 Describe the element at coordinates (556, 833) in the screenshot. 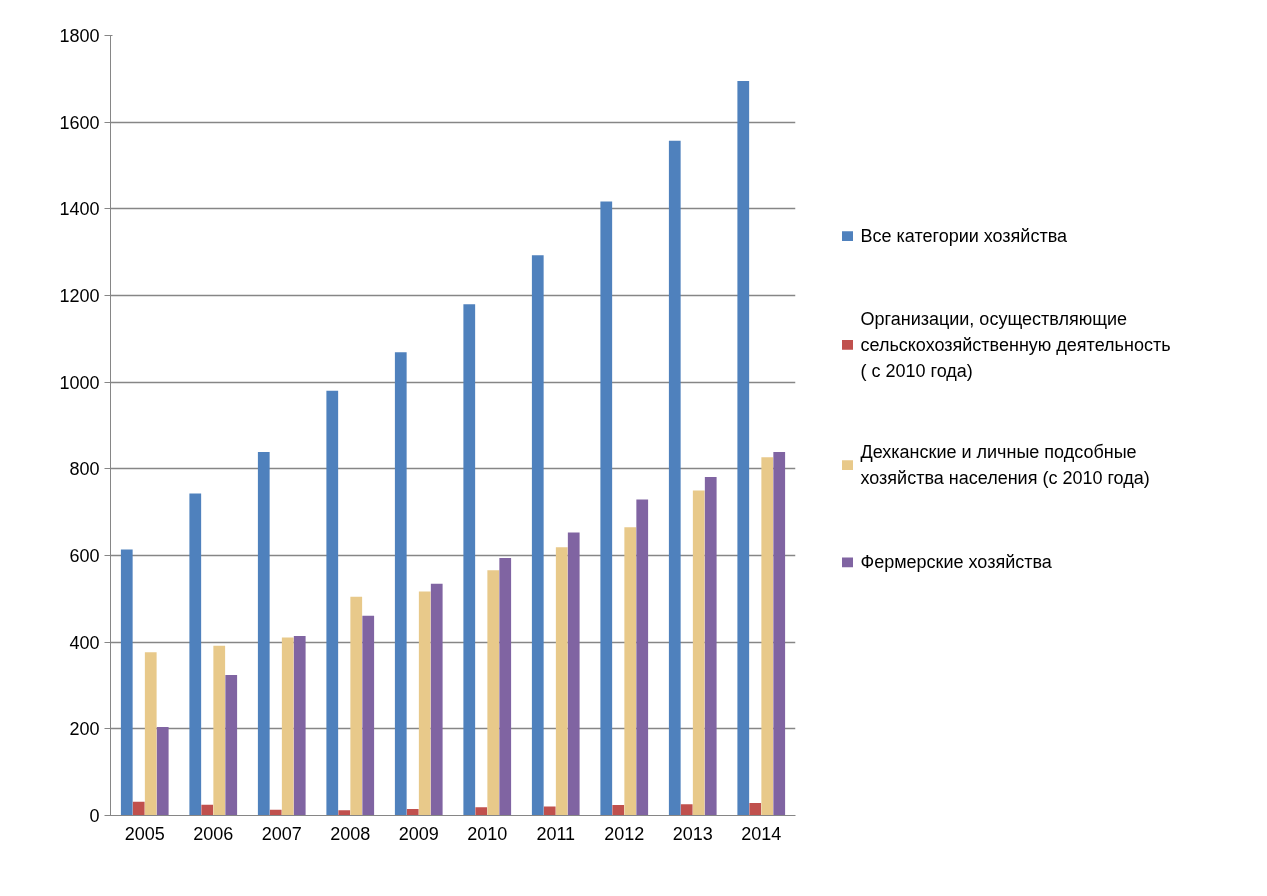

I see `x-tick-label: 2011` at that location.